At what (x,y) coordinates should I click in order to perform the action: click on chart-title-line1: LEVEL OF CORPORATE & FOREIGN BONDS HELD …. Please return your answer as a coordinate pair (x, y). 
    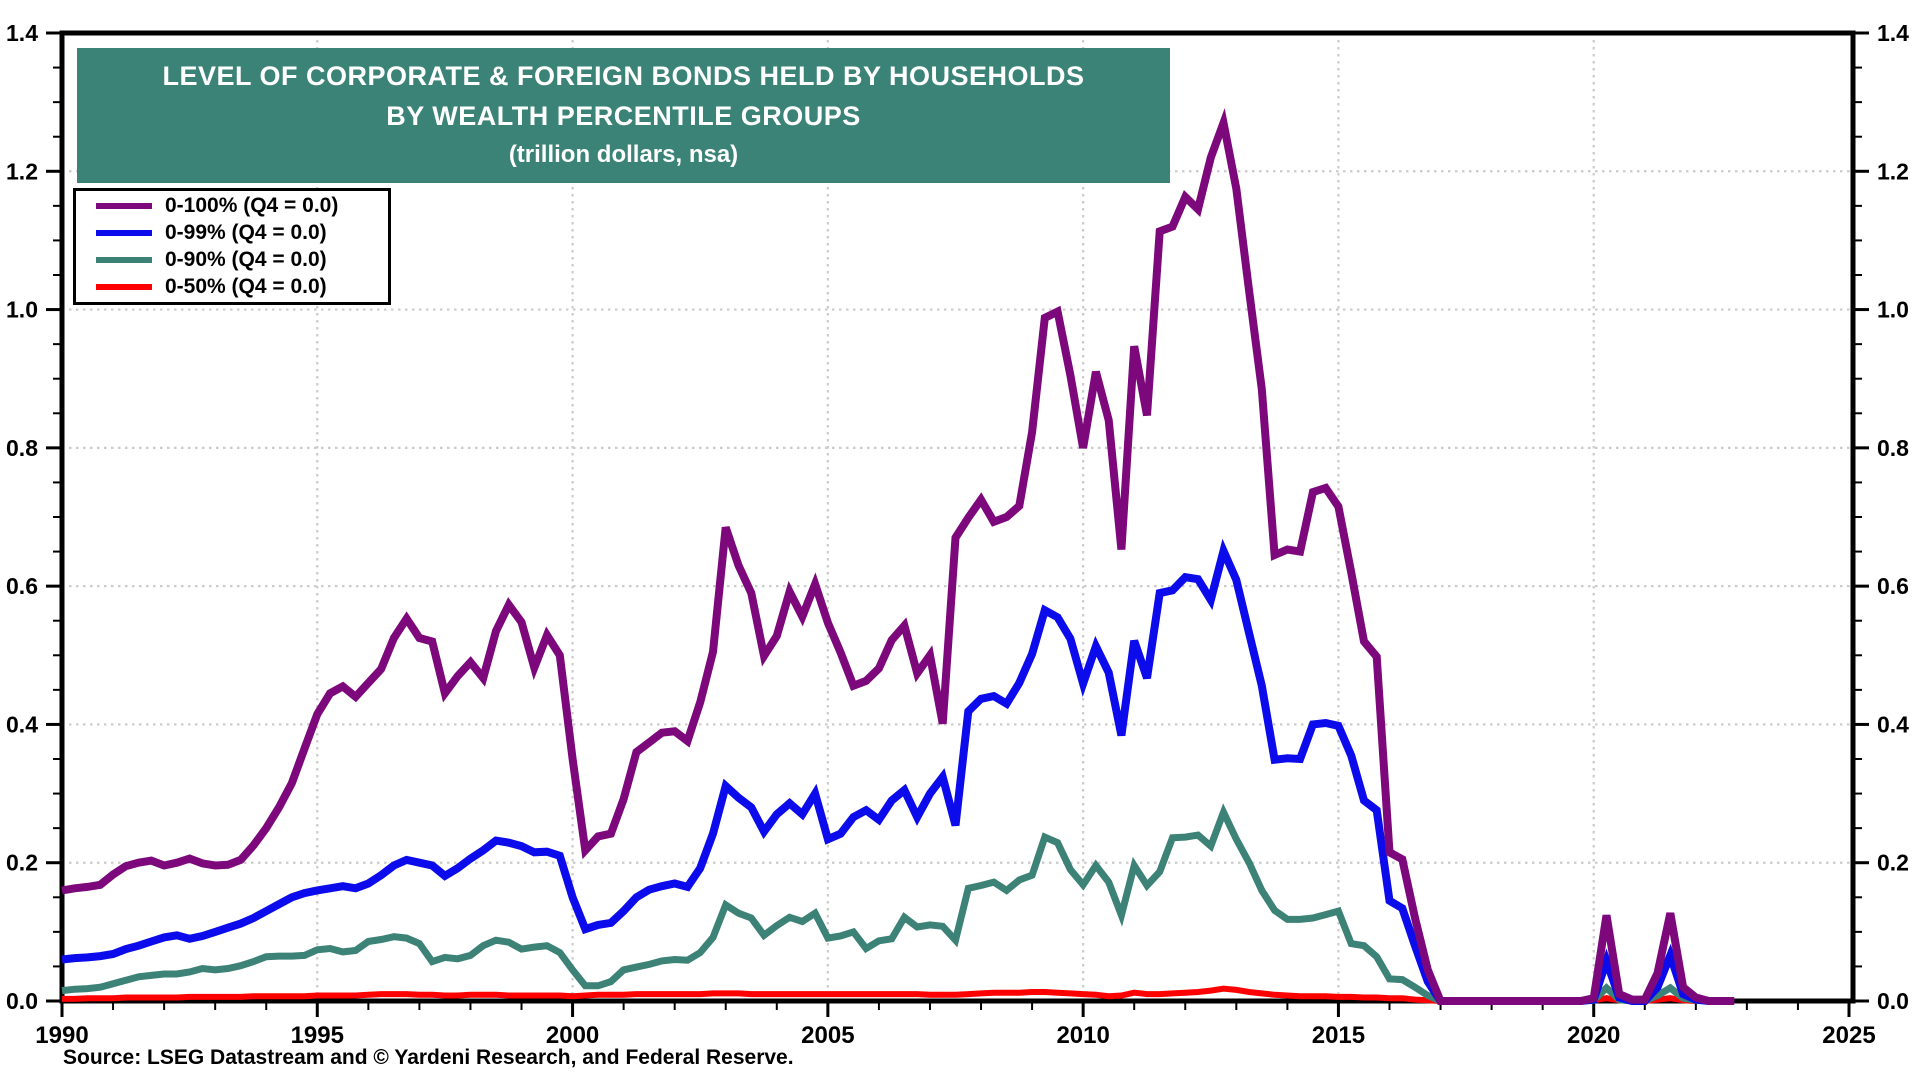
    Looking at the image, I should click on (623, 76).